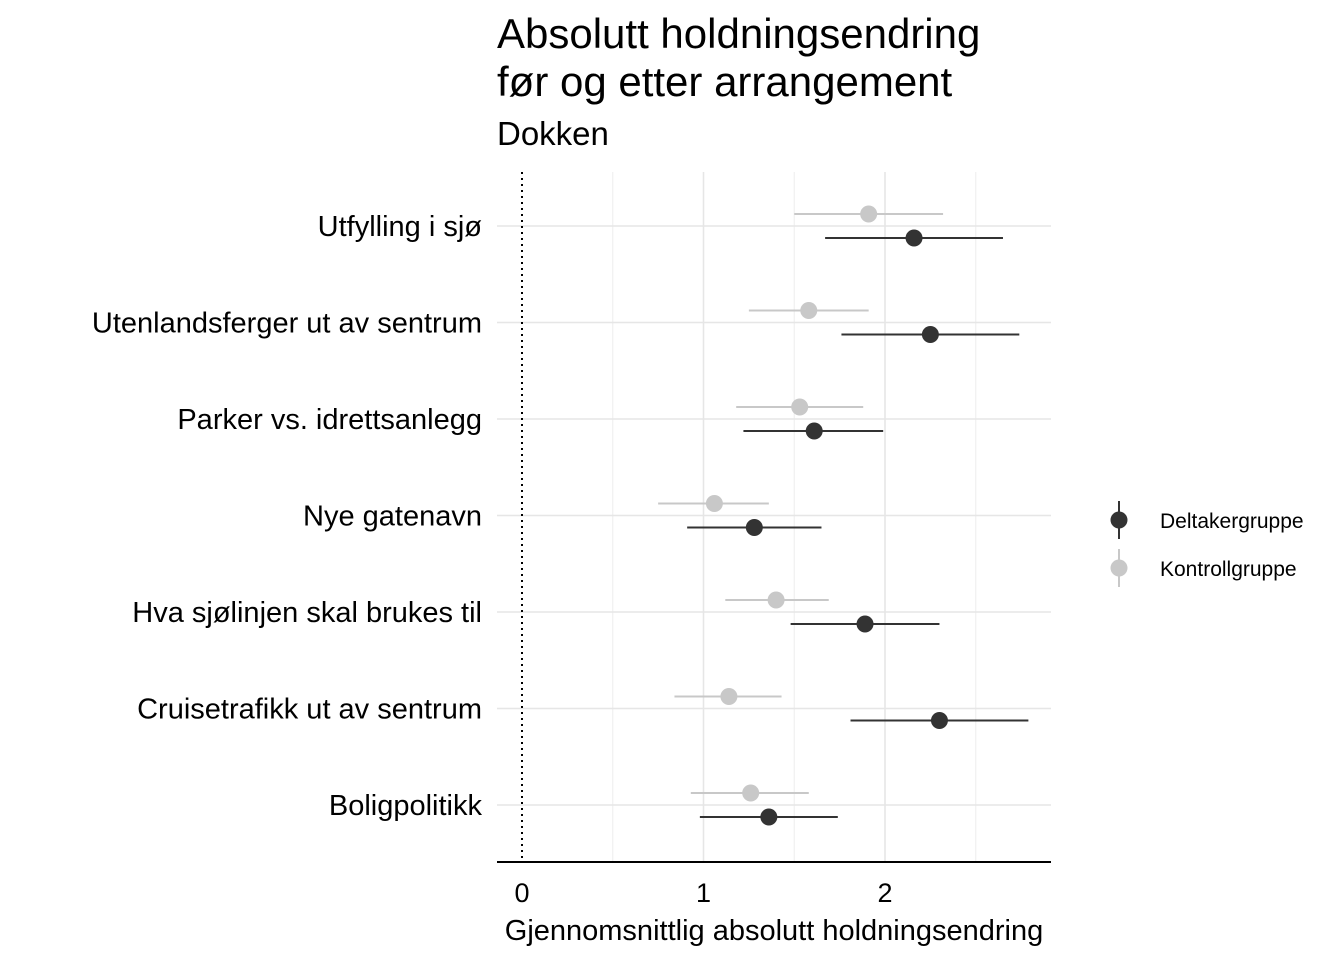  What do you see at coordinates (739, 33) in the screenshot?
I see `chart-title-line-1: Absolutt holdningsendring` at bounding box center [739, 33].